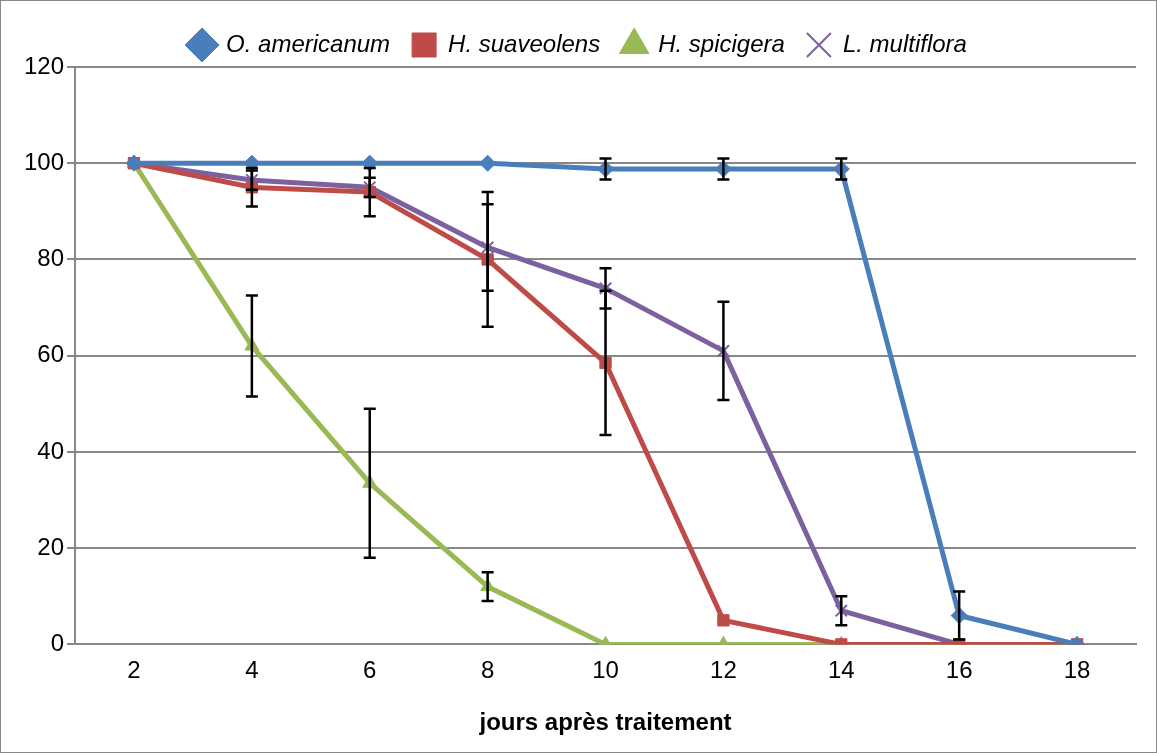 This screenshot has width=1157, height=753. Describe the element at coordinates (721, 43) in the screenshot. I see `legend-label: H. spicigera` at that location.